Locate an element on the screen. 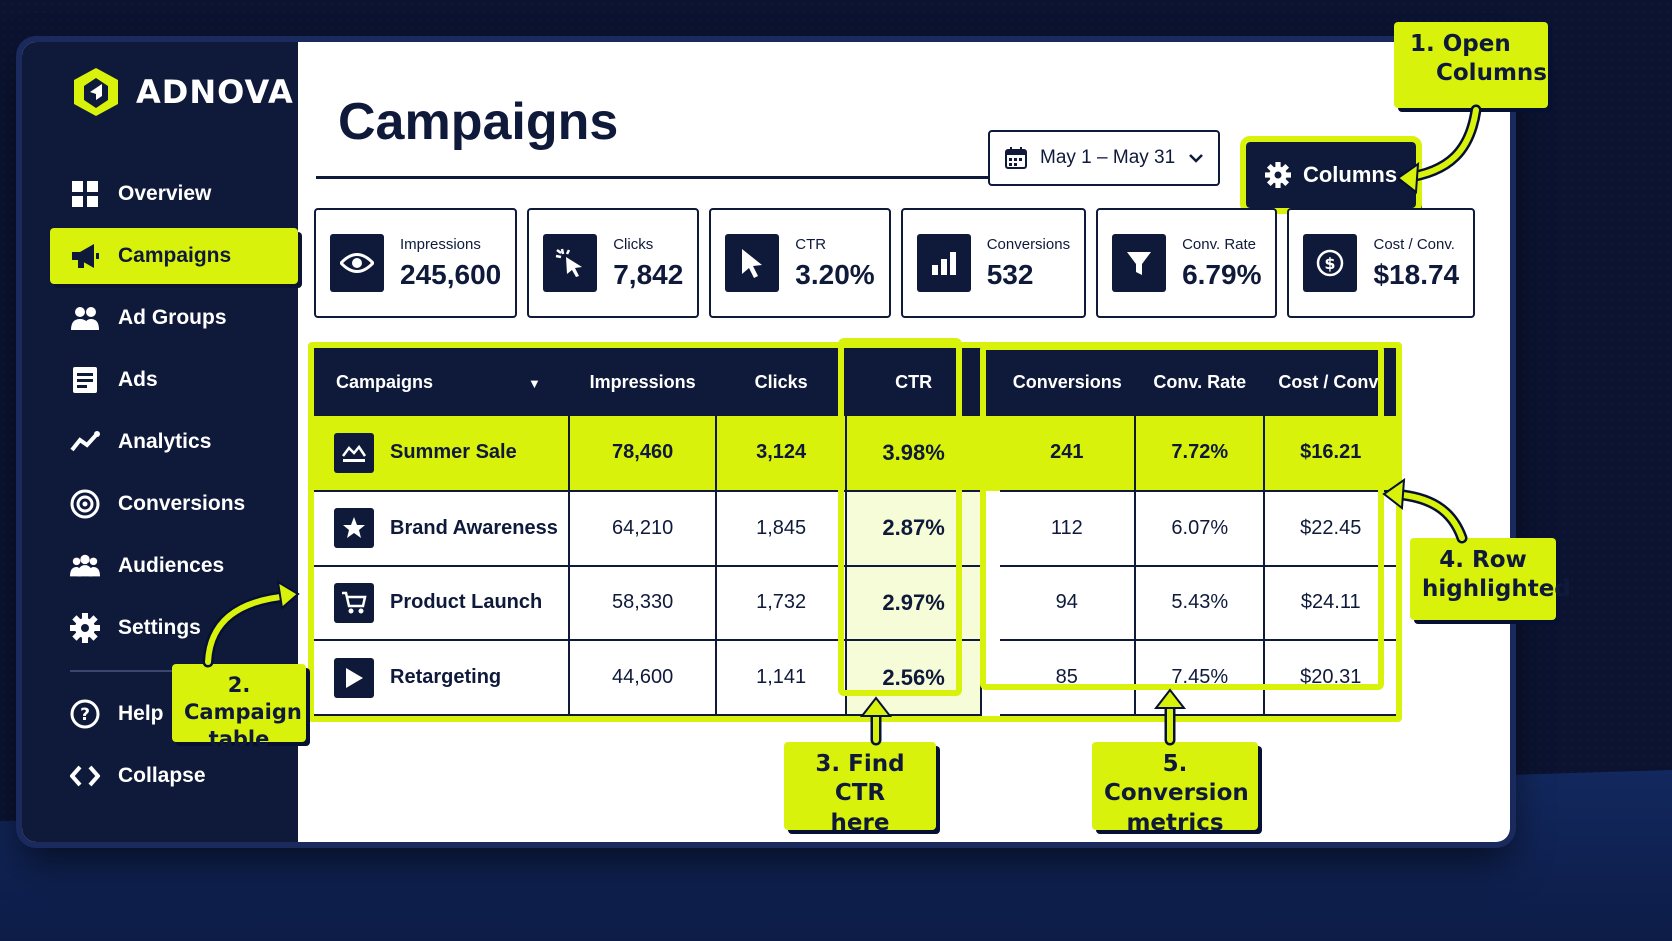 Image resolution: width=1672 pixels, height=941 pixels. kpi-card-cost-conv: $ Cost / Conv. $18.74 is located at coordinates (1381, 263).